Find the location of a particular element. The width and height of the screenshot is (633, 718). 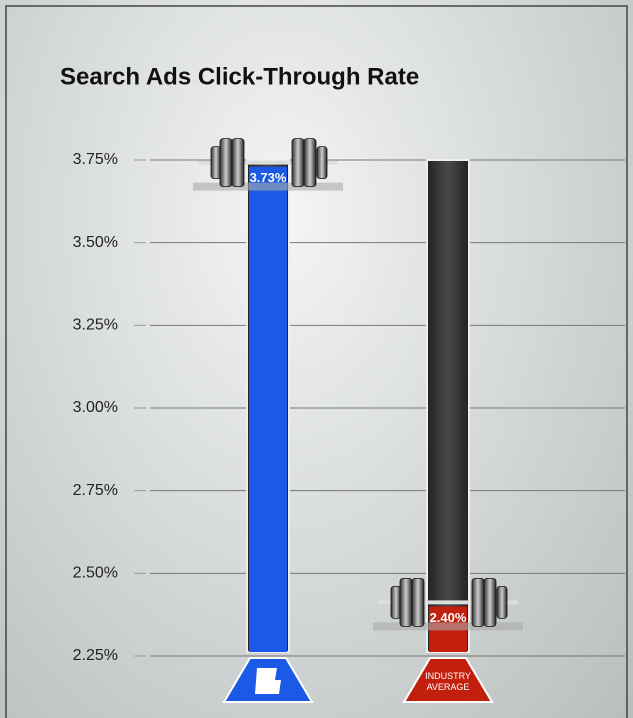

value-label: 3.73% is located at coordinates (268, 177).